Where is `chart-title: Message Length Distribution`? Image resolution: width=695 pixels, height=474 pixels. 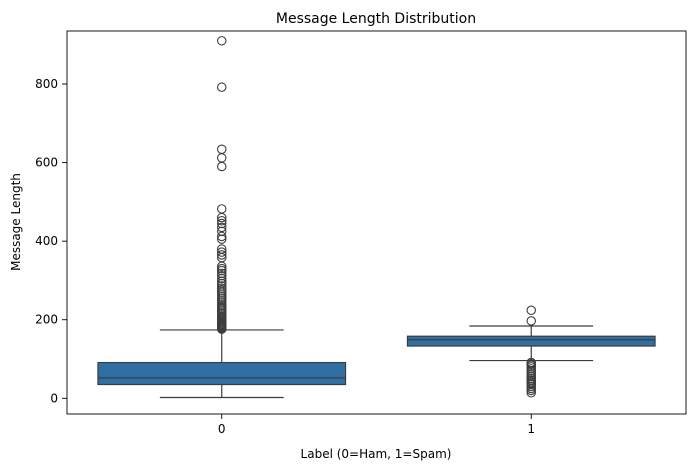
chart-title: Message Length Distribution is located at coordinates (376, 19).